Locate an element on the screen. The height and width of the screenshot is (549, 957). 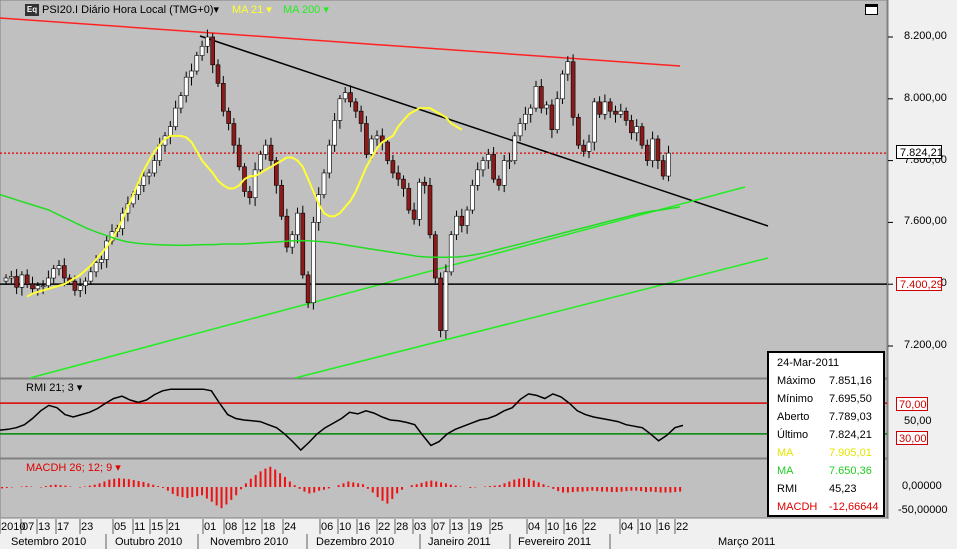
ma21-label: MA 21 is located at coordinates (248, 10).